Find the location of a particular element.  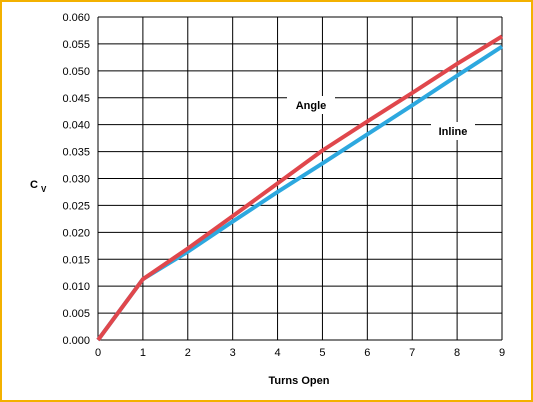

series-label-inline: Inline is located at coordinates (453, 132).